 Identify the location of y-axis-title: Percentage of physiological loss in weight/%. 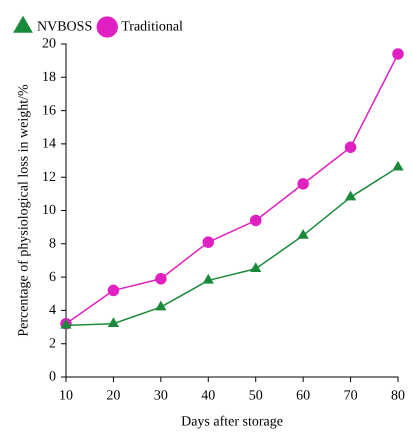
(24, 210).